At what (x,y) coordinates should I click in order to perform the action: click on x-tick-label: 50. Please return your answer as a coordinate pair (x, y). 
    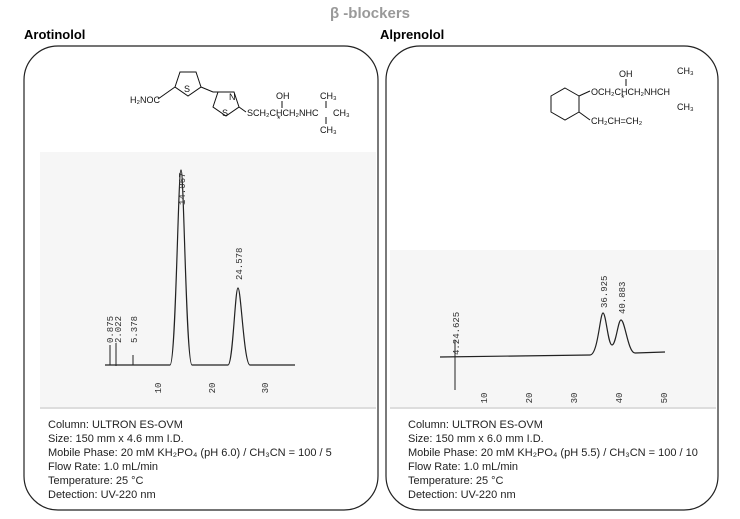
    Looking at the image, I should click on (665, 398).